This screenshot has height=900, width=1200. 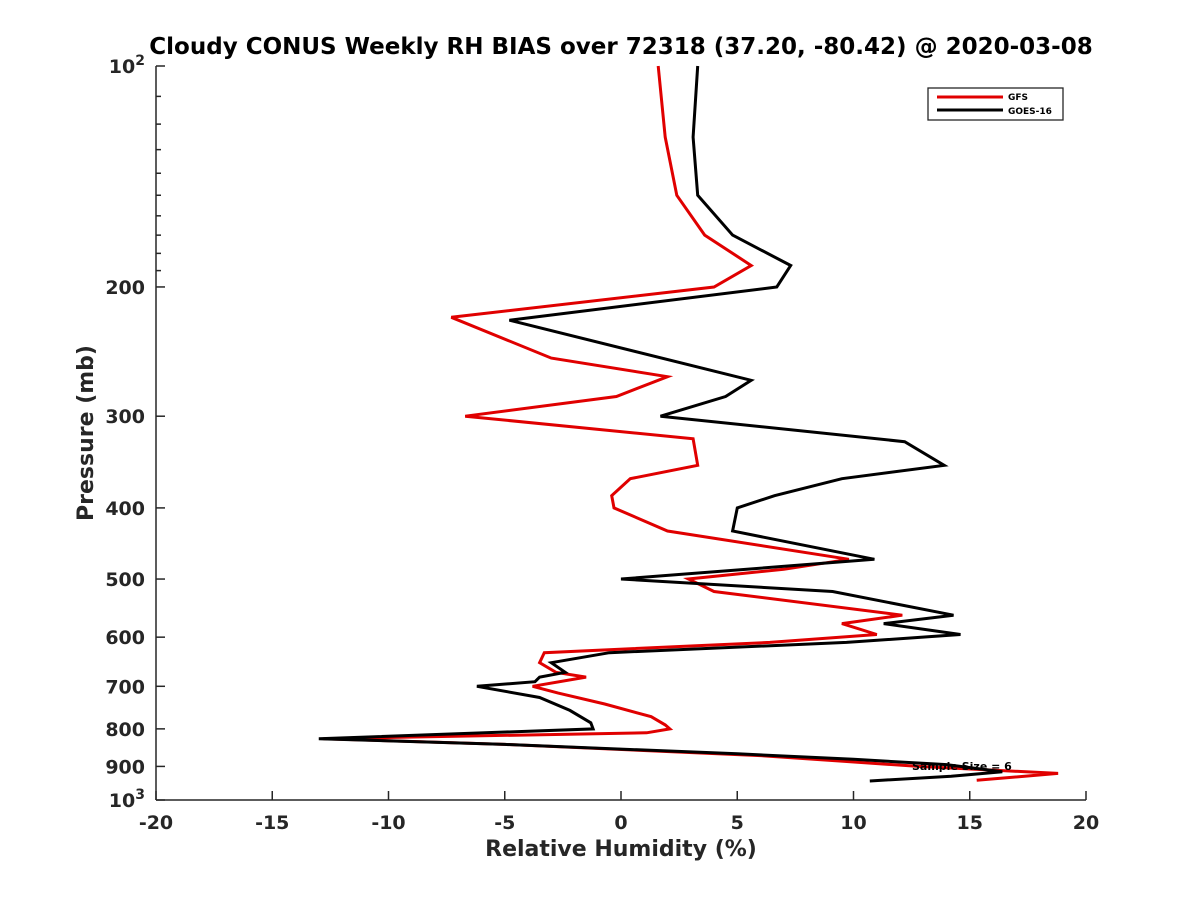 What do you see at coordinates (1018, 98) in the screenshot?
I see `legend-label-gfs: GFS` at bounding box center [1018, 98].